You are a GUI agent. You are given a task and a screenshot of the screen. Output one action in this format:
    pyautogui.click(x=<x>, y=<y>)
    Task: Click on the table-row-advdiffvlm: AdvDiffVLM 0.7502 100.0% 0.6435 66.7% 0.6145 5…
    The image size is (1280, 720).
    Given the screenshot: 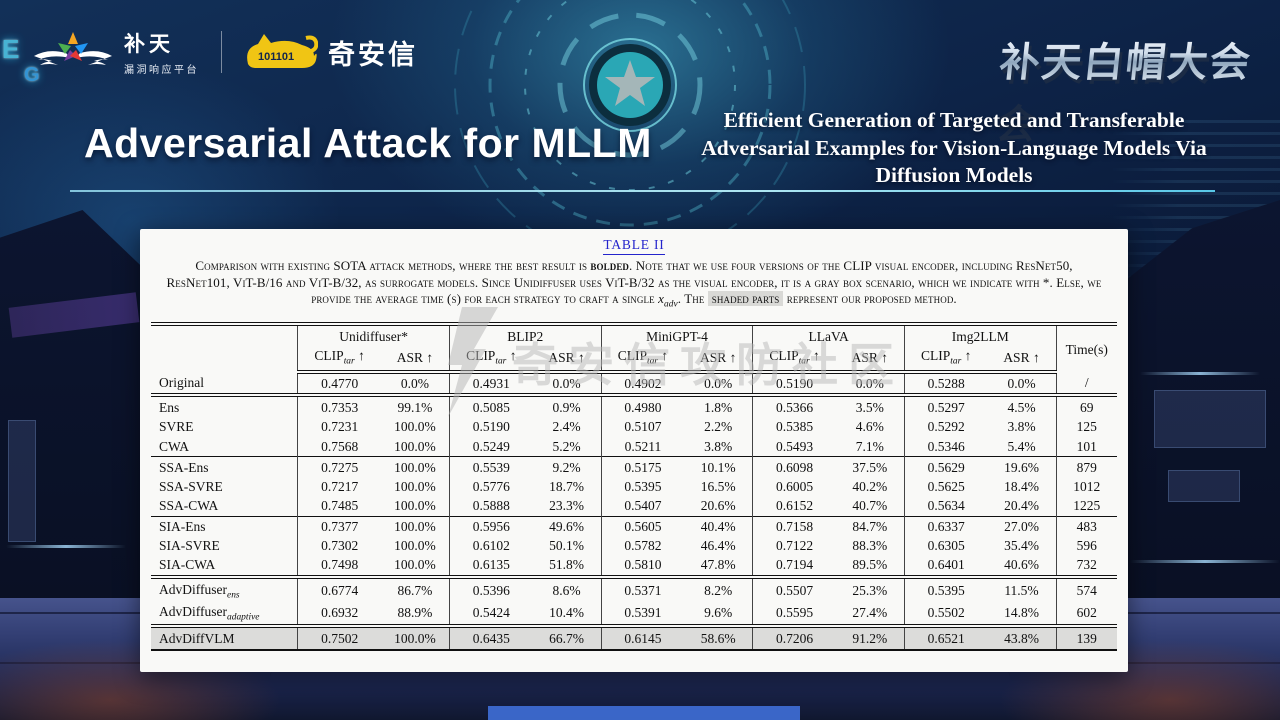 What is the action you would take?
    pyautogui.click(x=634, y=637)
    